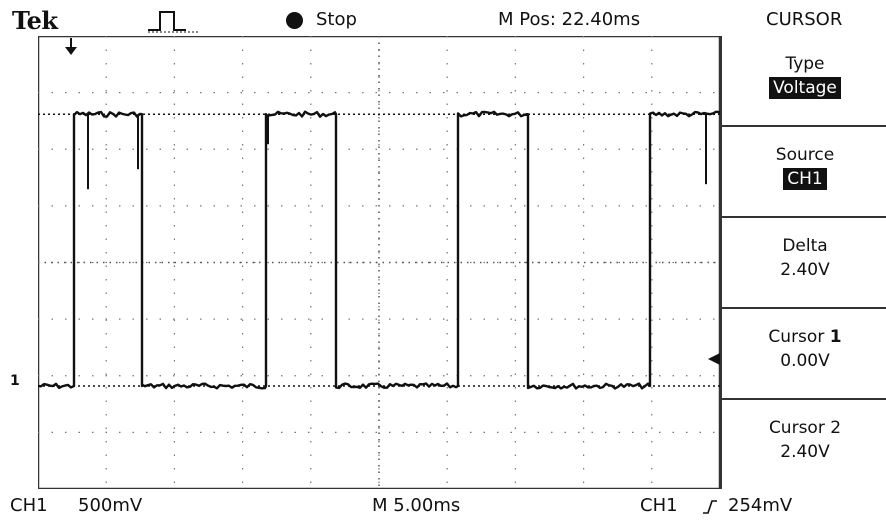  I want to click on menu-type-button: Type Voltage, so click(804, 81).